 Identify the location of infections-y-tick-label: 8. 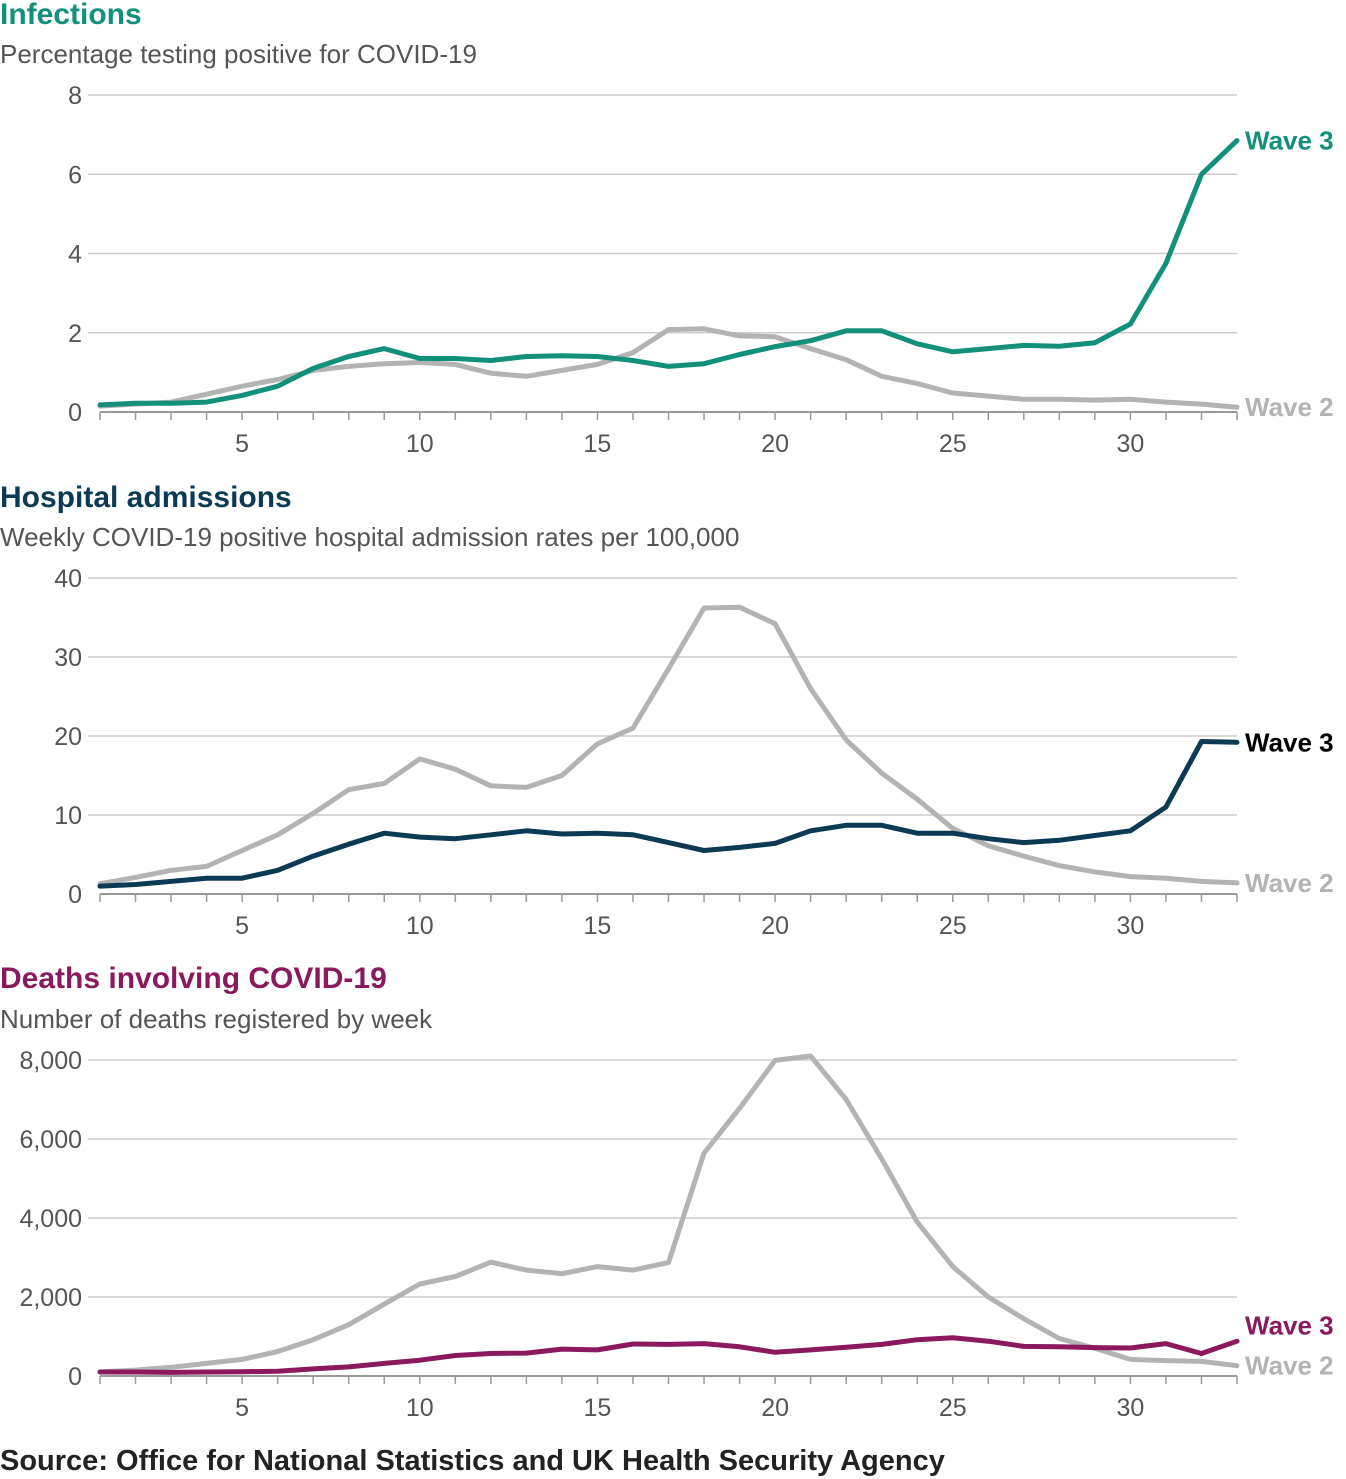
(75, 96).